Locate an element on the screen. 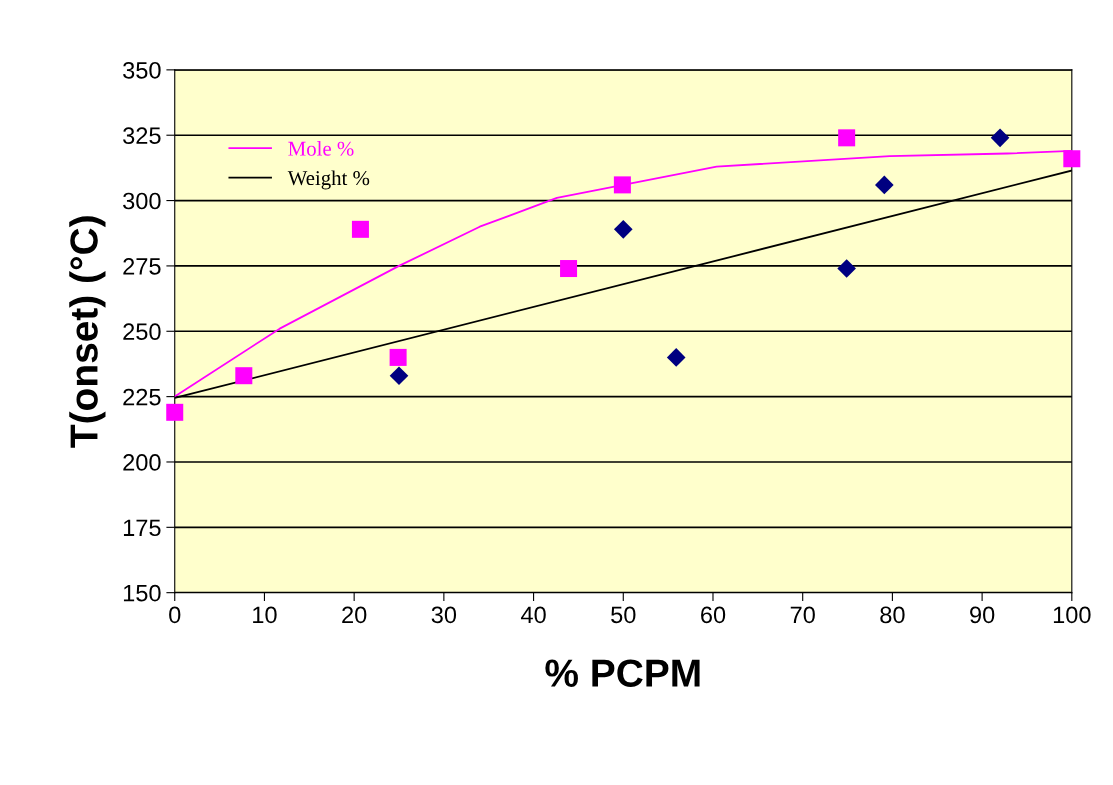 This screenshot has height=785, width=1113. x-tick-label: 30 is located at coordinates (444, 615).